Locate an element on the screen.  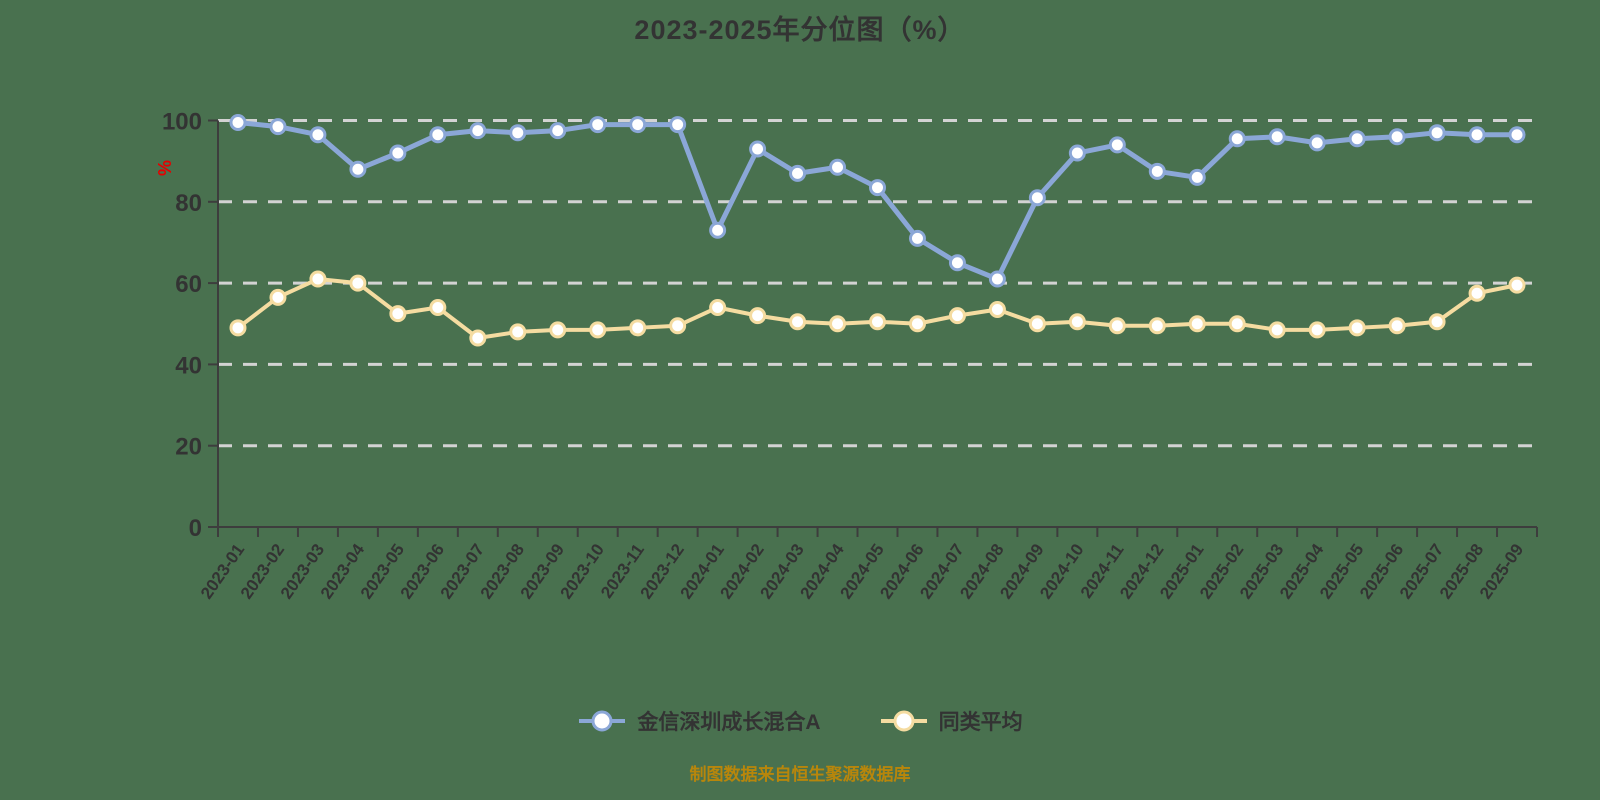
fund-series-marker-icon is located at coordinates (602, 721).